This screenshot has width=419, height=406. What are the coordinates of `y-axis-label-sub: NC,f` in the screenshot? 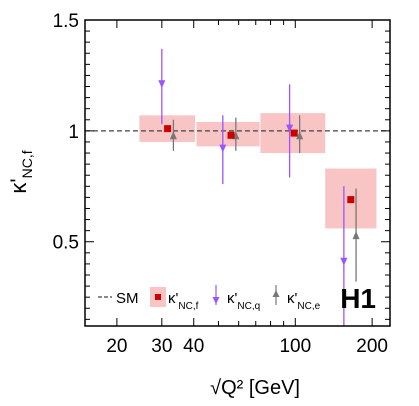 It's located at (27, 164).